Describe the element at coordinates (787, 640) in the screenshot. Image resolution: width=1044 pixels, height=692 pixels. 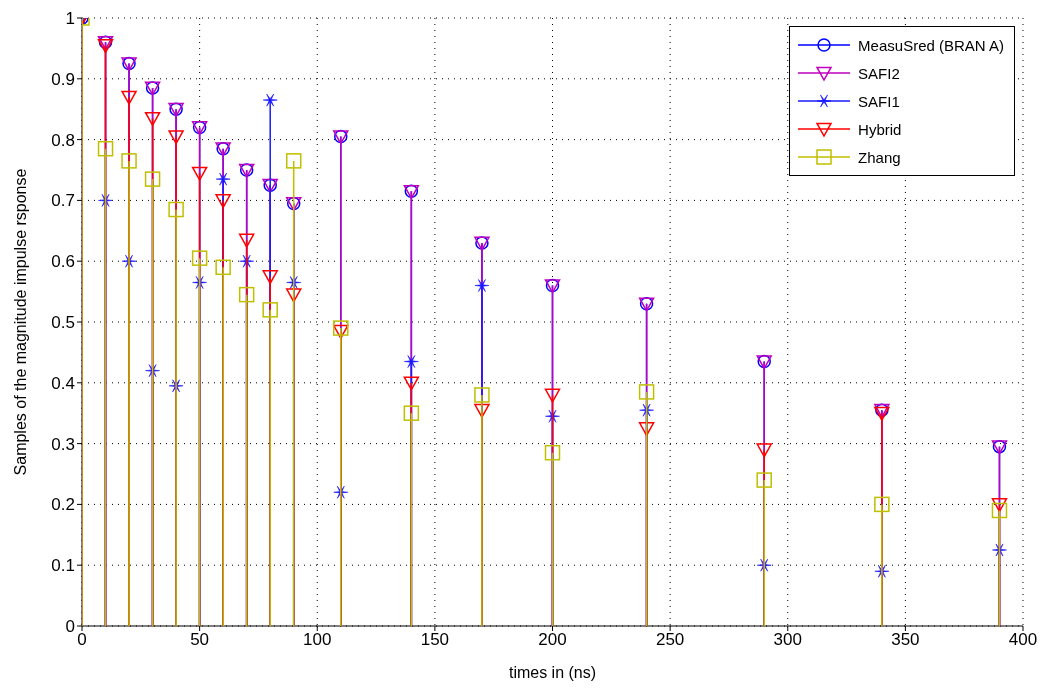
I see `x-tick-label: 300` at that location.